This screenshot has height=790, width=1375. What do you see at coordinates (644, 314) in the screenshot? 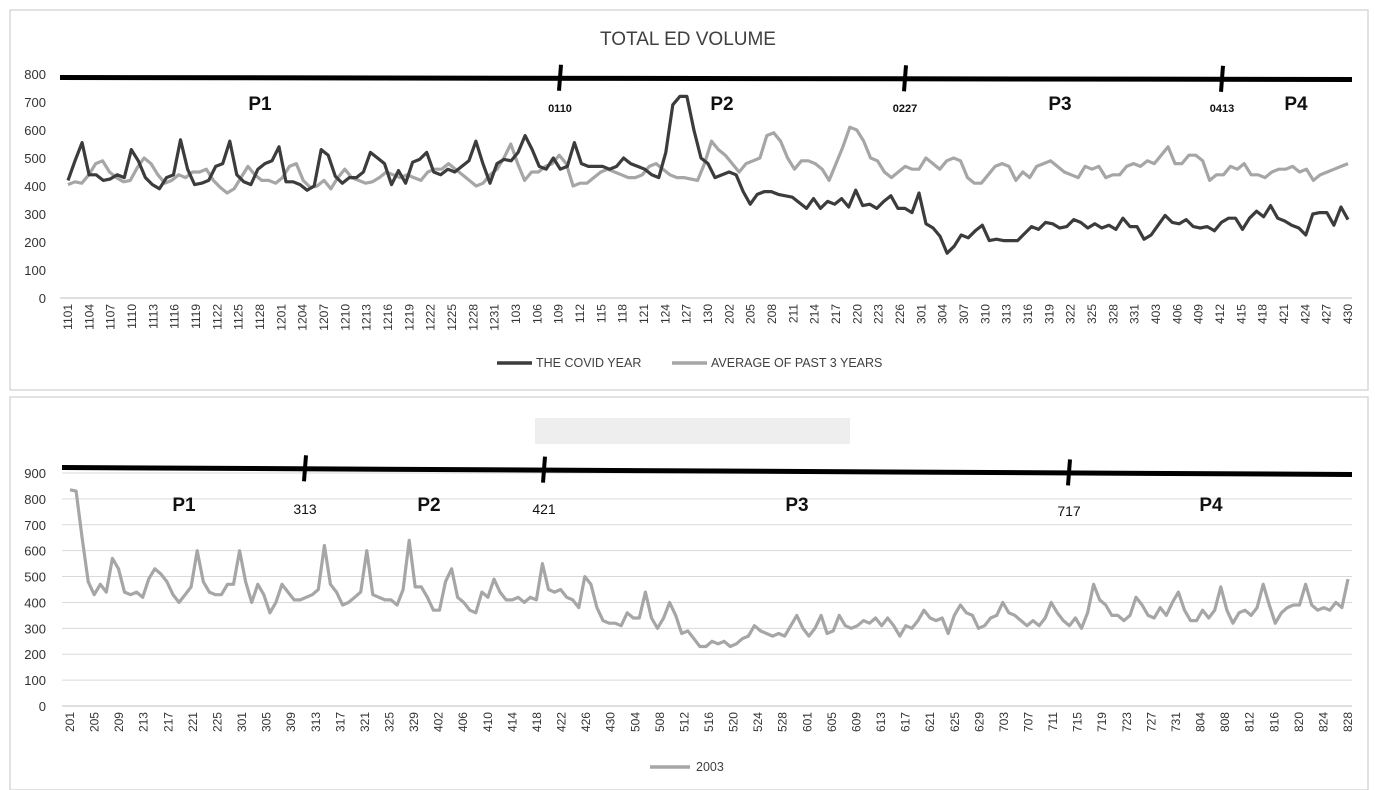
I see `x-tick-label: 121` at bounding box center [644, 314].